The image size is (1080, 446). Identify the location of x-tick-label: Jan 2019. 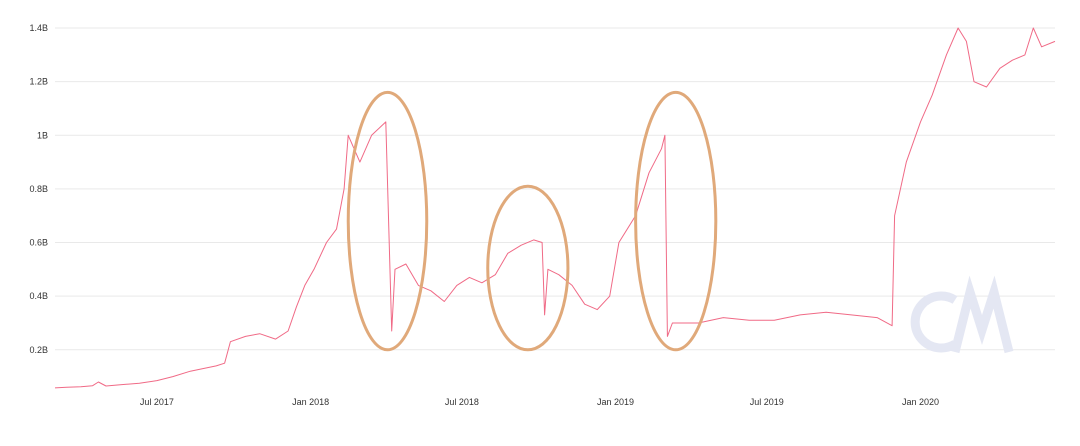
(615, 402).